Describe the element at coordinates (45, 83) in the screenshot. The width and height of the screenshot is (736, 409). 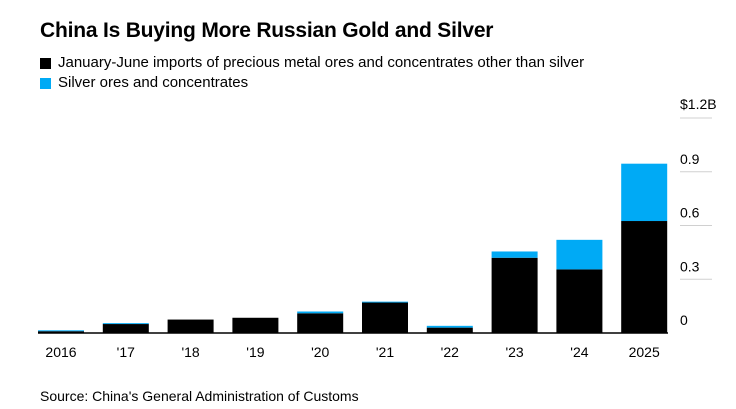
I see `legend-swatch-blue` at that location.